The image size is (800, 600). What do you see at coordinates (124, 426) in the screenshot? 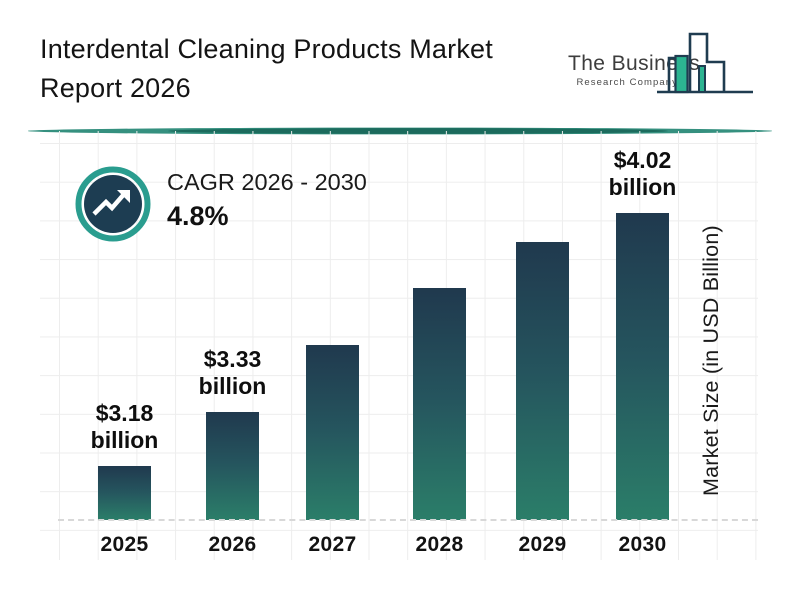
I see `value-label-2025: $3.18 billion` at bounding box center [124, 426].